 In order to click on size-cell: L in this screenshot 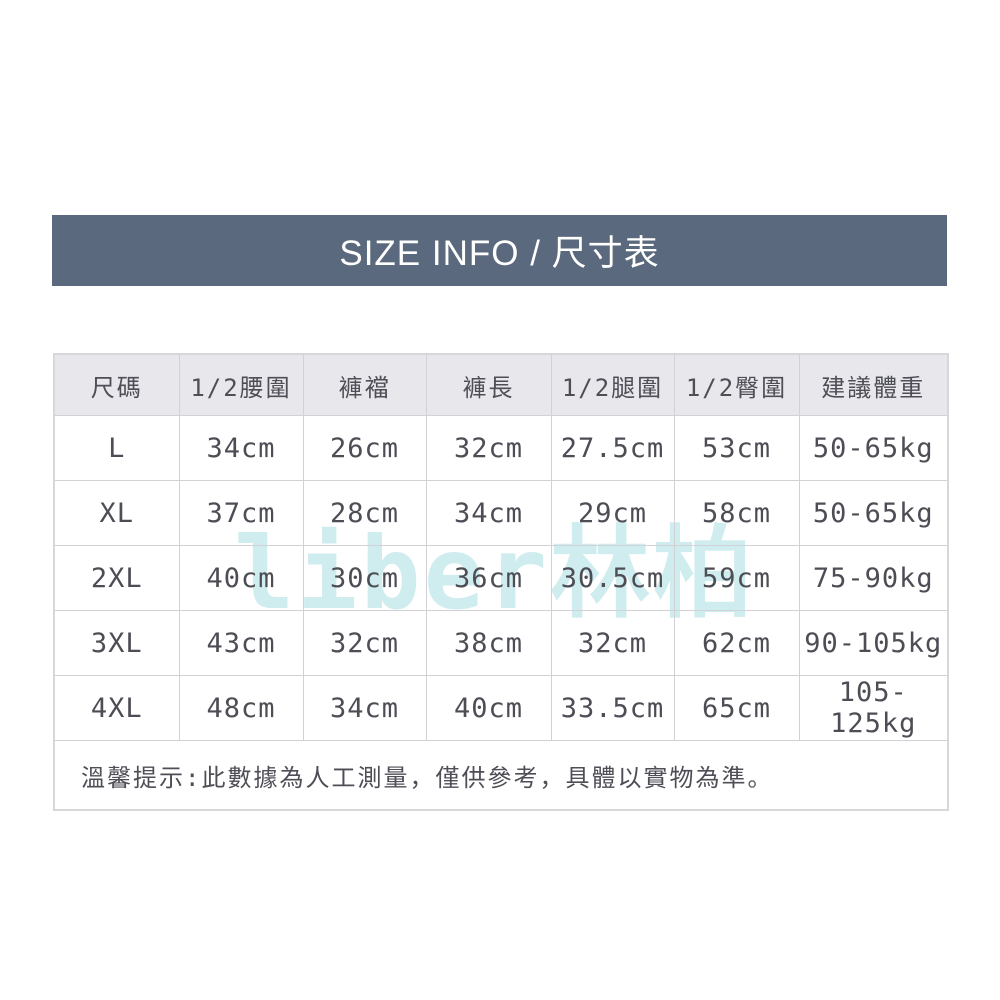, I will do `click(116, 448)`.